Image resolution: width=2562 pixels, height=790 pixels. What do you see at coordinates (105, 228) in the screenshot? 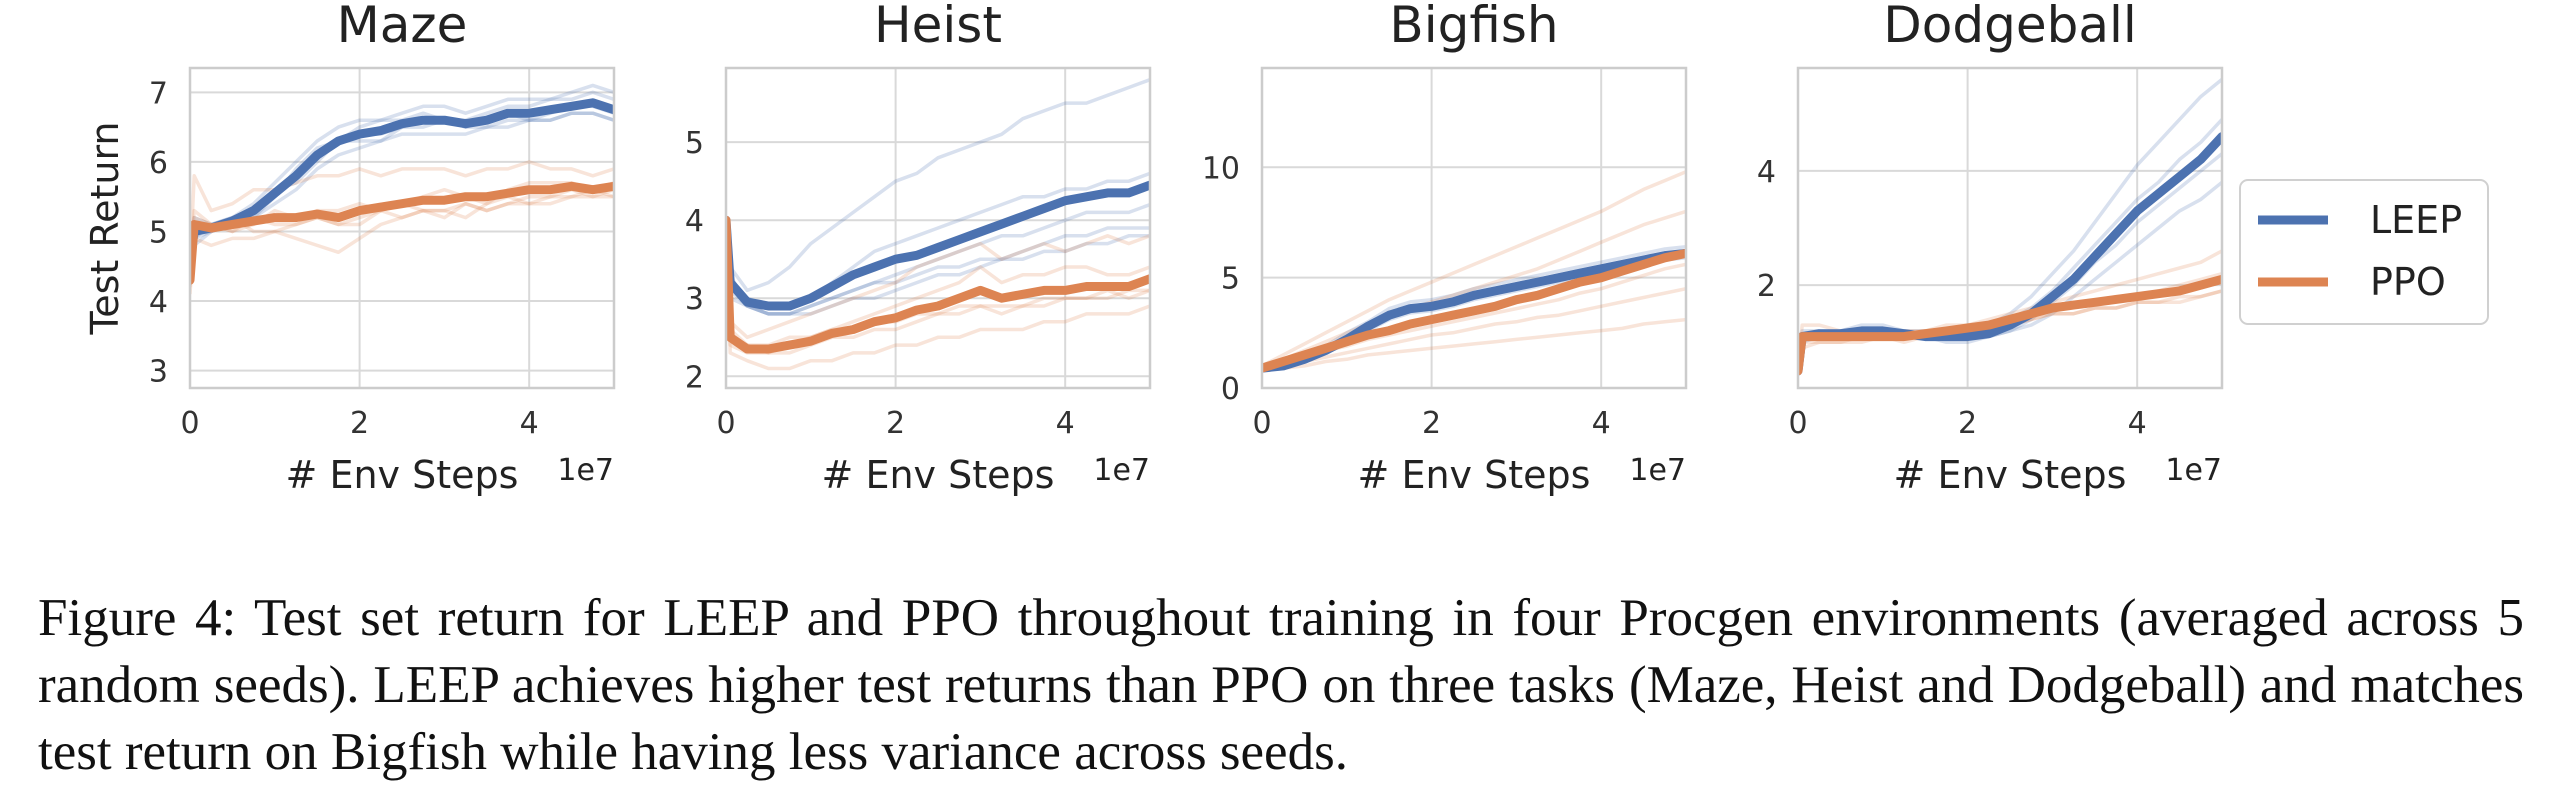
I see `y-axis-label: Test Return` at bounding box center [105, 228].